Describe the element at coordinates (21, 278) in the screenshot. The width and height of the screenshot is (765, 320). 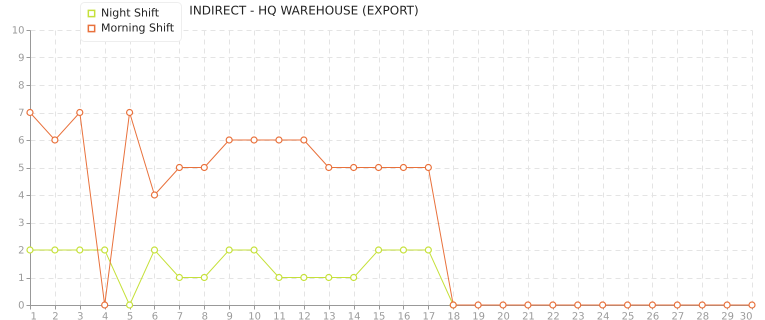
I see `y-tick-label: 1` at that location.